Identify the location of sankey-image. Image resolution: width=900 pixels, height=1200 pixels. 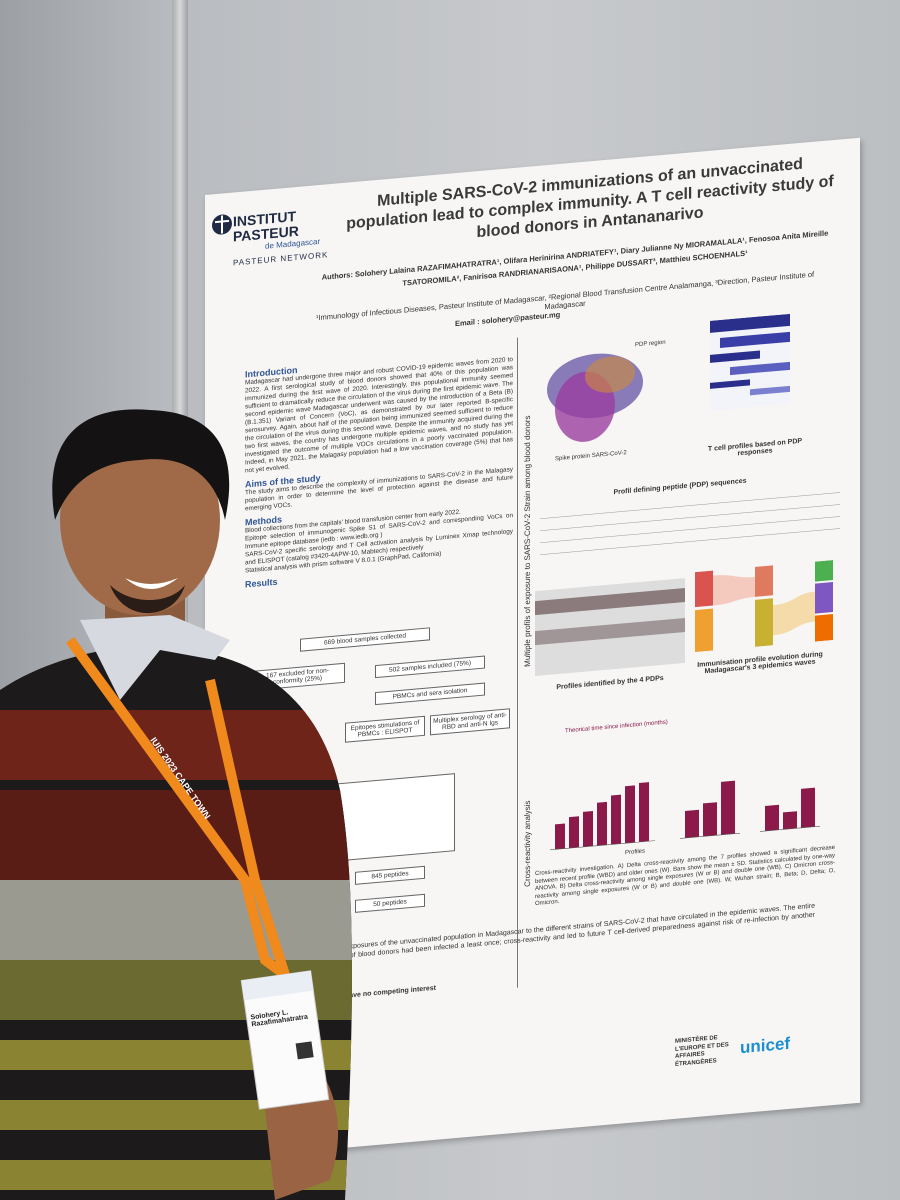
(764, 606).